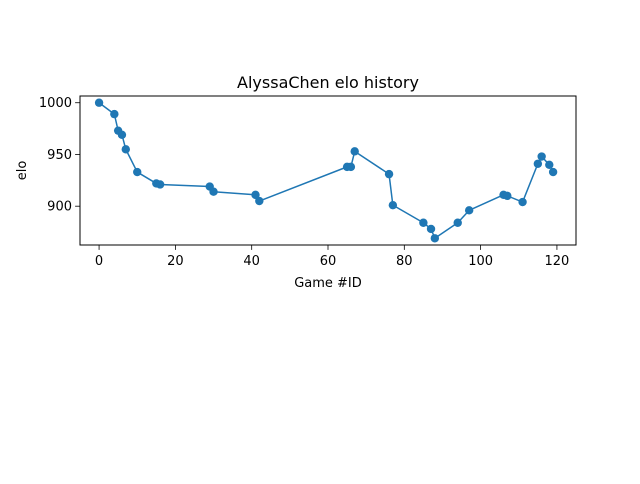  Describe the element at coordinates (175, 261) in the screenshot. I see `x-tick-label: 20` at that location.